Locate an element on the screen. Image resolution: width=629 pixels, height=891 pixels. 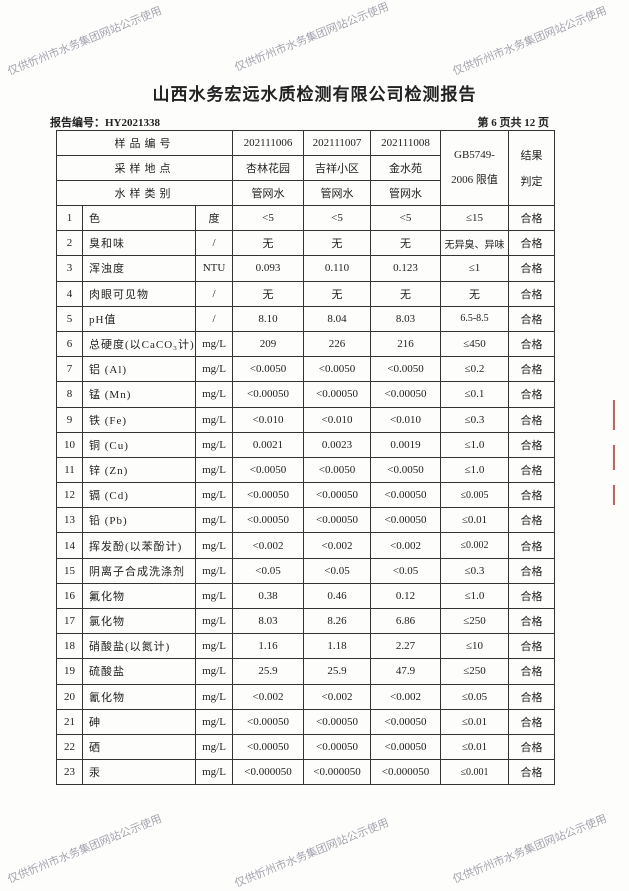
row-number: 3 is located at coordinates (69, 268).